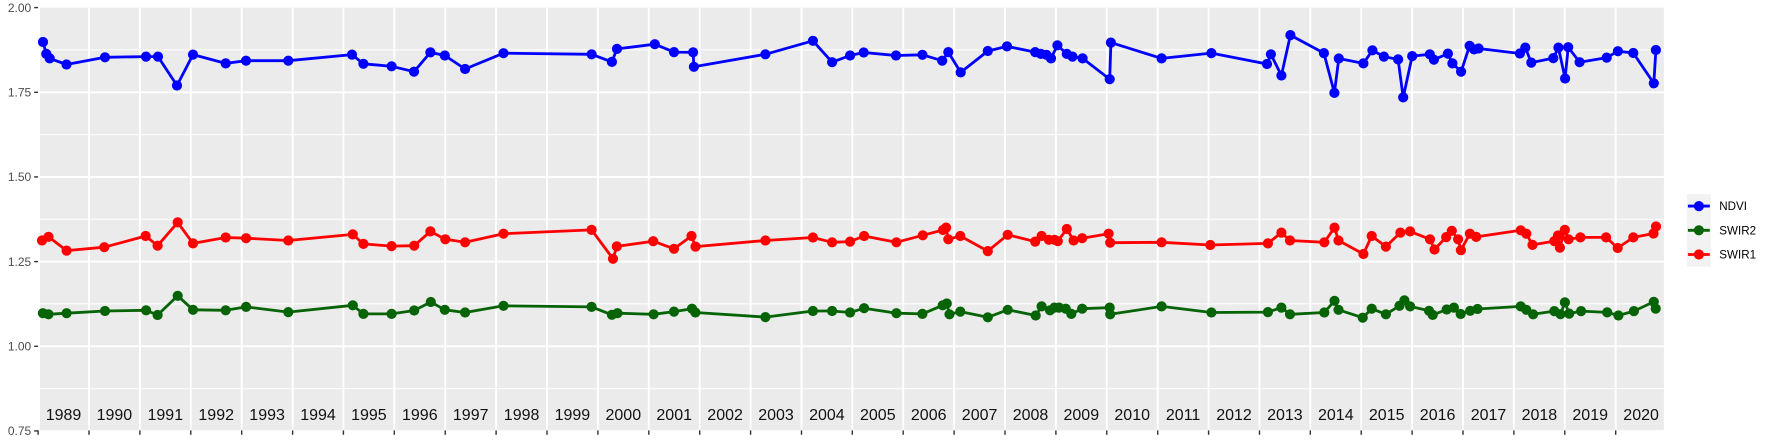 This screenshot has height=442, width=1773. What do you see at coordinates (20, 93) in the screenshot?
I see `svg-text: 1.75` at bounding box center [20, 93].